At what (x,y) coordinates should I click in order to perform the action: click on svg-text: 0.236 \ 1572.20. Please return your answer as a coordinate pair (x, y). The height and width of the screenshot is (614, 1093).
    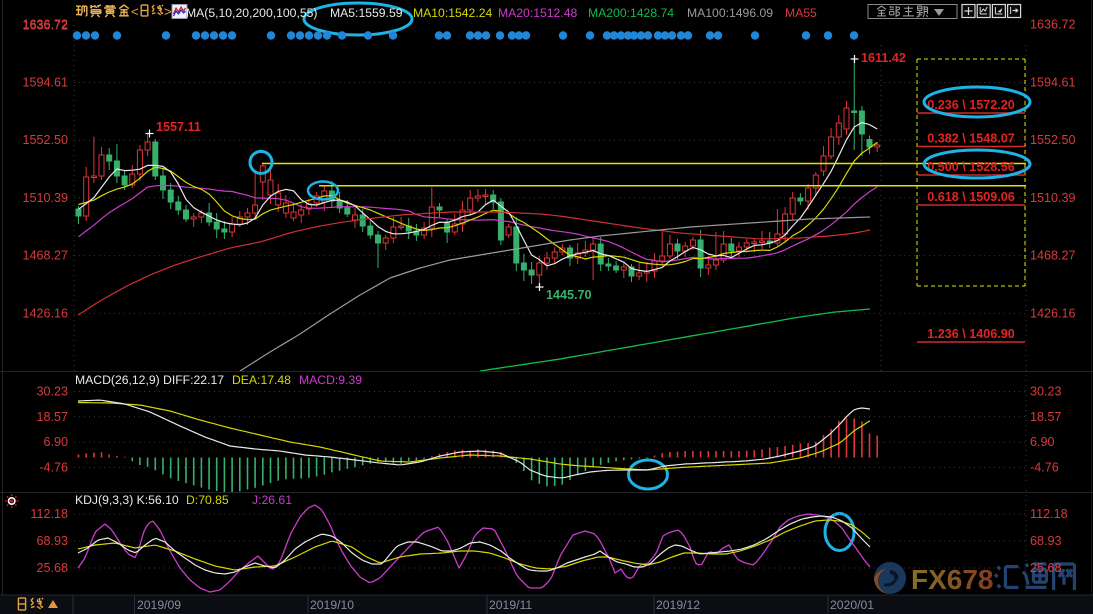
    Looking at the image, I should click on (971, 105).